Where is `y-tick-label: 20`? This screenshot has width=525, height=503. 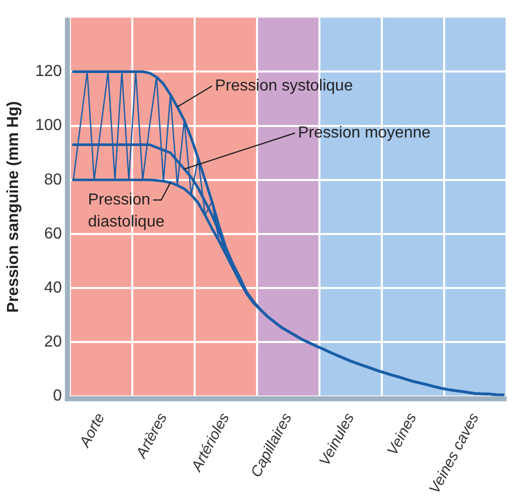
y-tick-label: 20 is located at coordinates (53, 342).